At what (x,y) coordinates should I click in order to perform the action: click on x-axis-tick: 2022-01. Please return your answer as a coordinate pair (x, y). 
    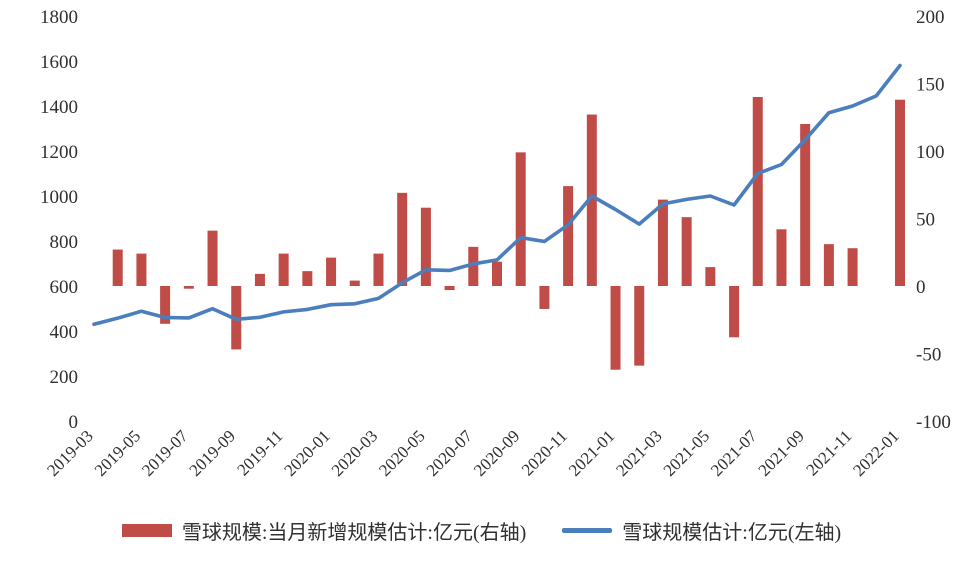
    Looking at the image, I should click on (876, 453).